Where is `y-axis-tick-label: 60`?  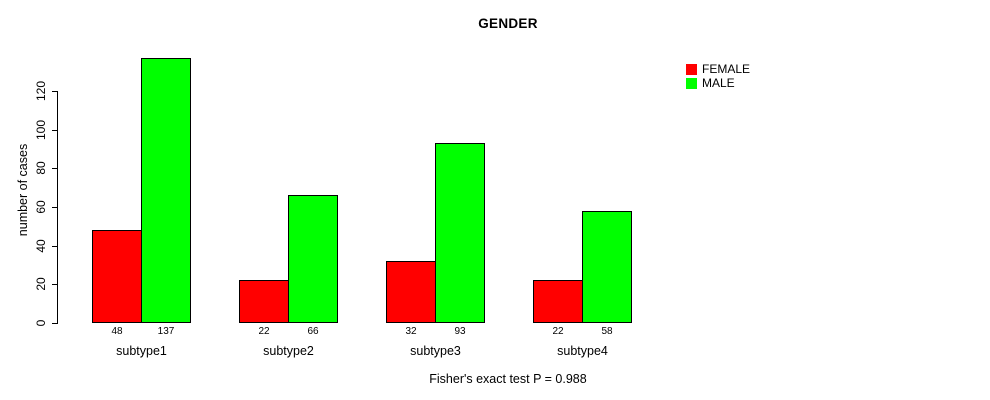 y-axis-tick-label: 60 is located at coordinates (41, 207).